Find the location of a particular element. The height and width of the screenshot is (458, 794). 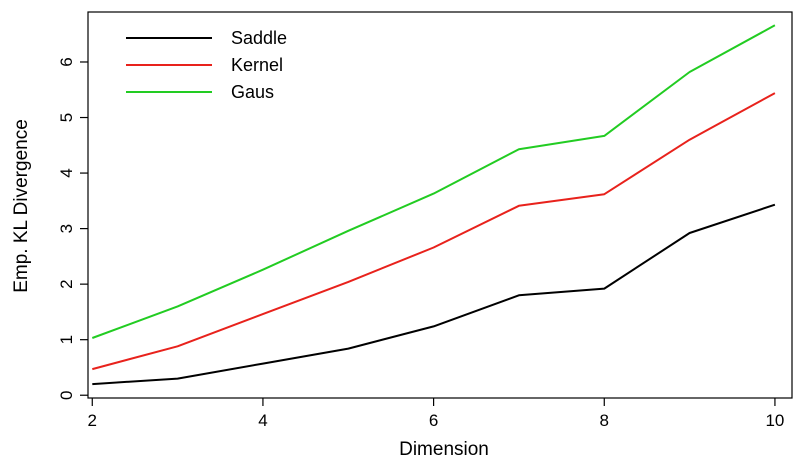

y-tick-label: 1 is located at coordinates (66, 339).